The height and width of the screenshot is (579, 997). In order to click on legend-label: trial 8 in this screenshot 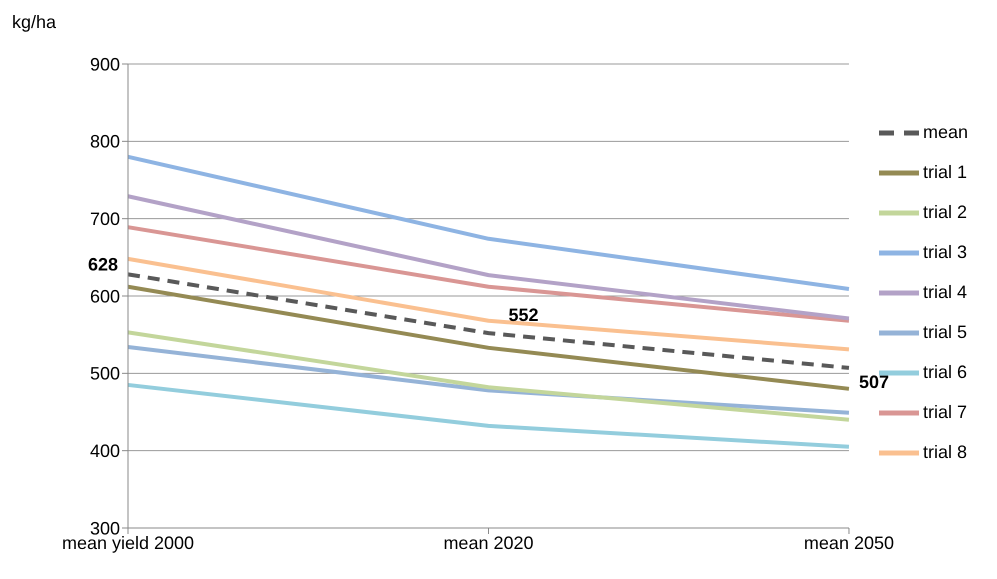, I will do `click(944, 452)`.